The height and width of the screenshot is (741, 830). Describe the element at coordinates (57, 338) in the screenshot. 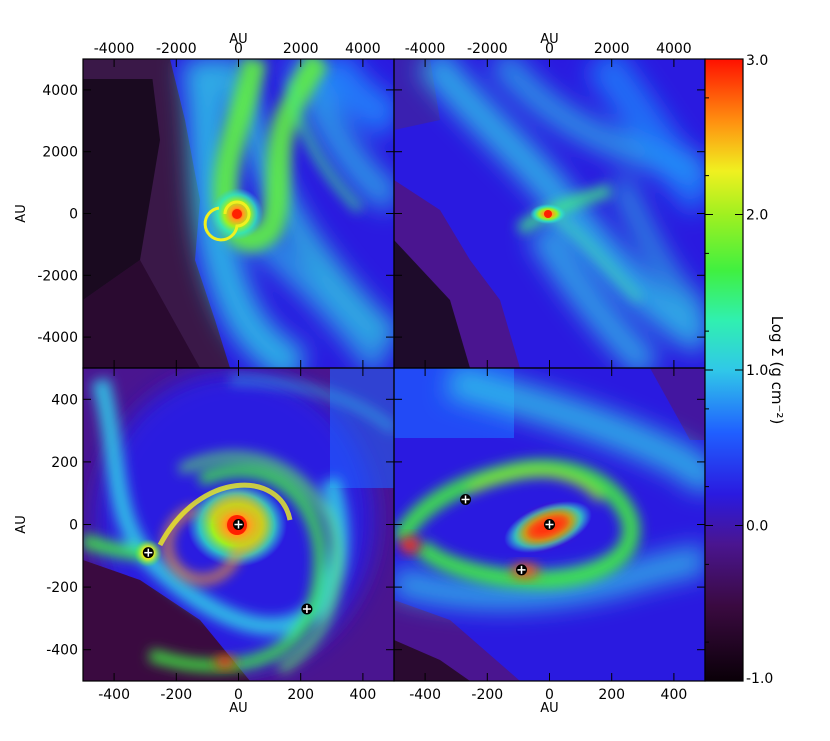

I see `y-tick-label: -4000` at that location.